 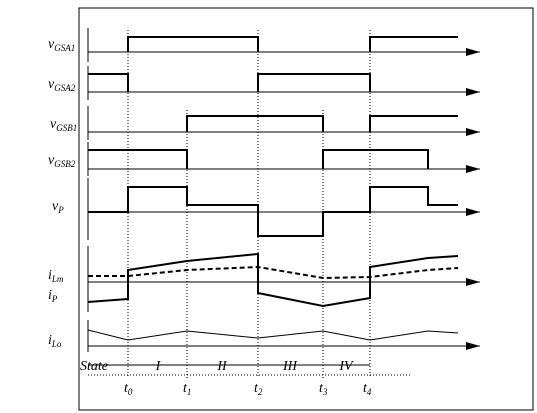 What do you see at coordinates (62, 85) in the screenshot?
I see `signal-label: vGSA2` at bounding box center [62, 85].